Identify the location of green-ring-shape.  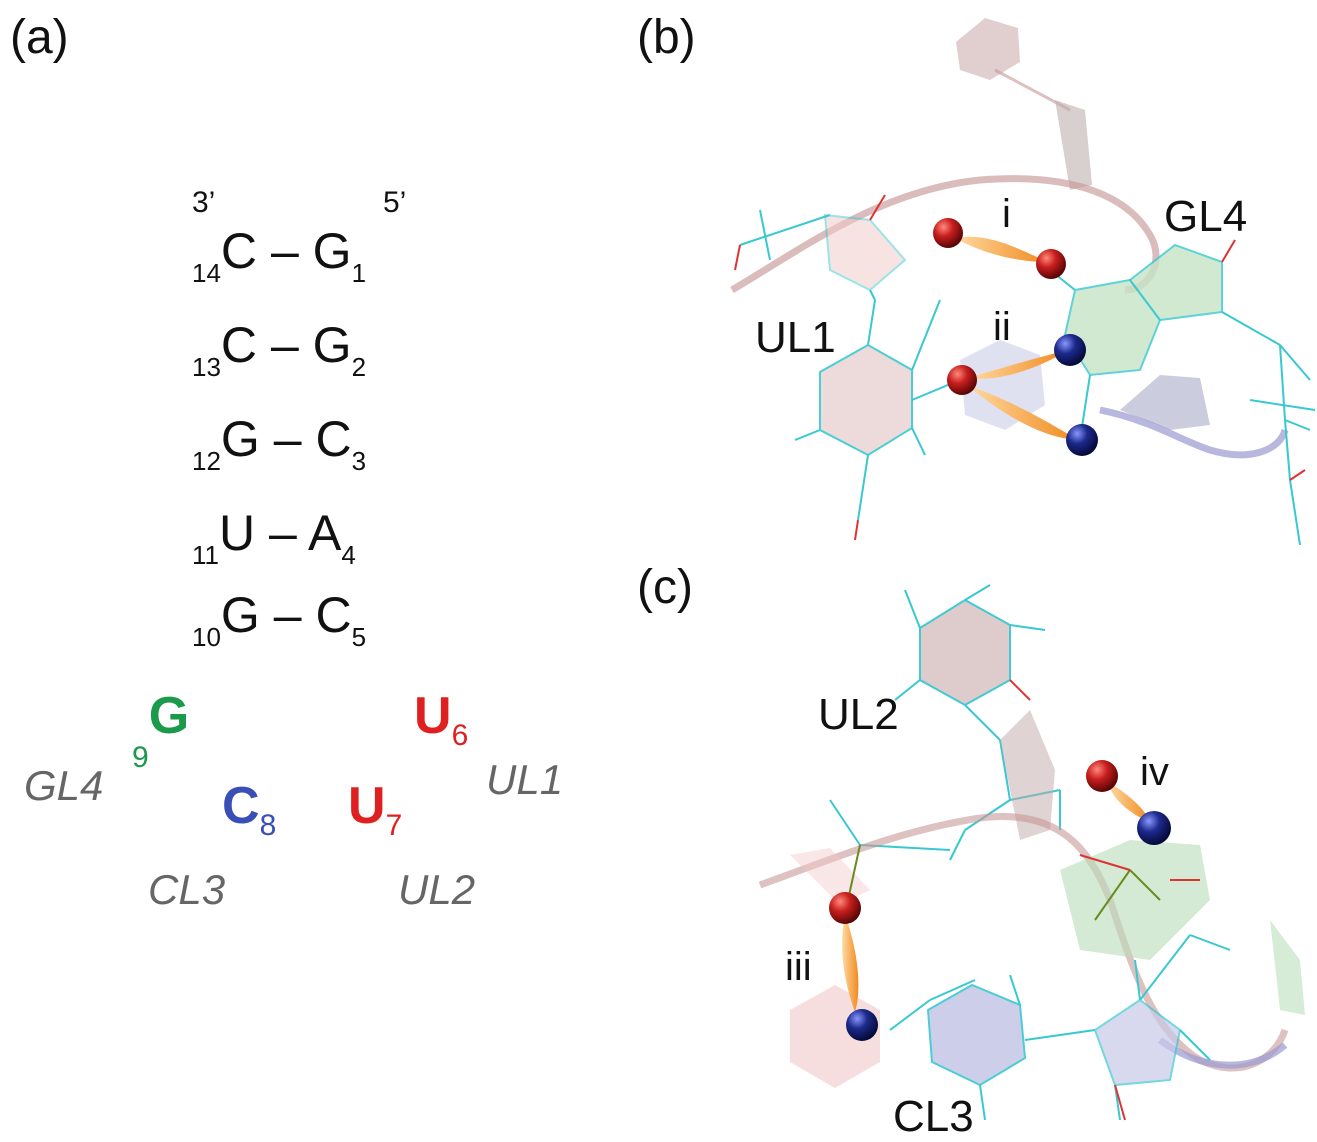
(1135, 900).